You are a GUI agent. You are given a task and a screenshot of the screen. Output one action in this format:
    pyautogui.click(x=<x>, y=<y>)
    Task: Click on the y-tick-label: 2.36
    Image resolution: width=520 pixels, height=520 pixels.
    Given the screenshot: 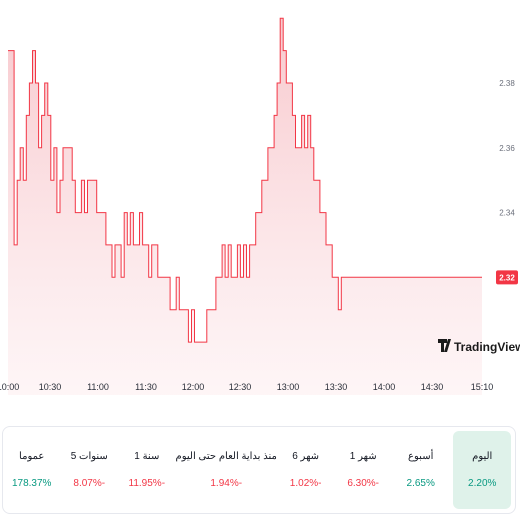 What is the action you would take?
    pyautogui.click(x=507, y=148)
    